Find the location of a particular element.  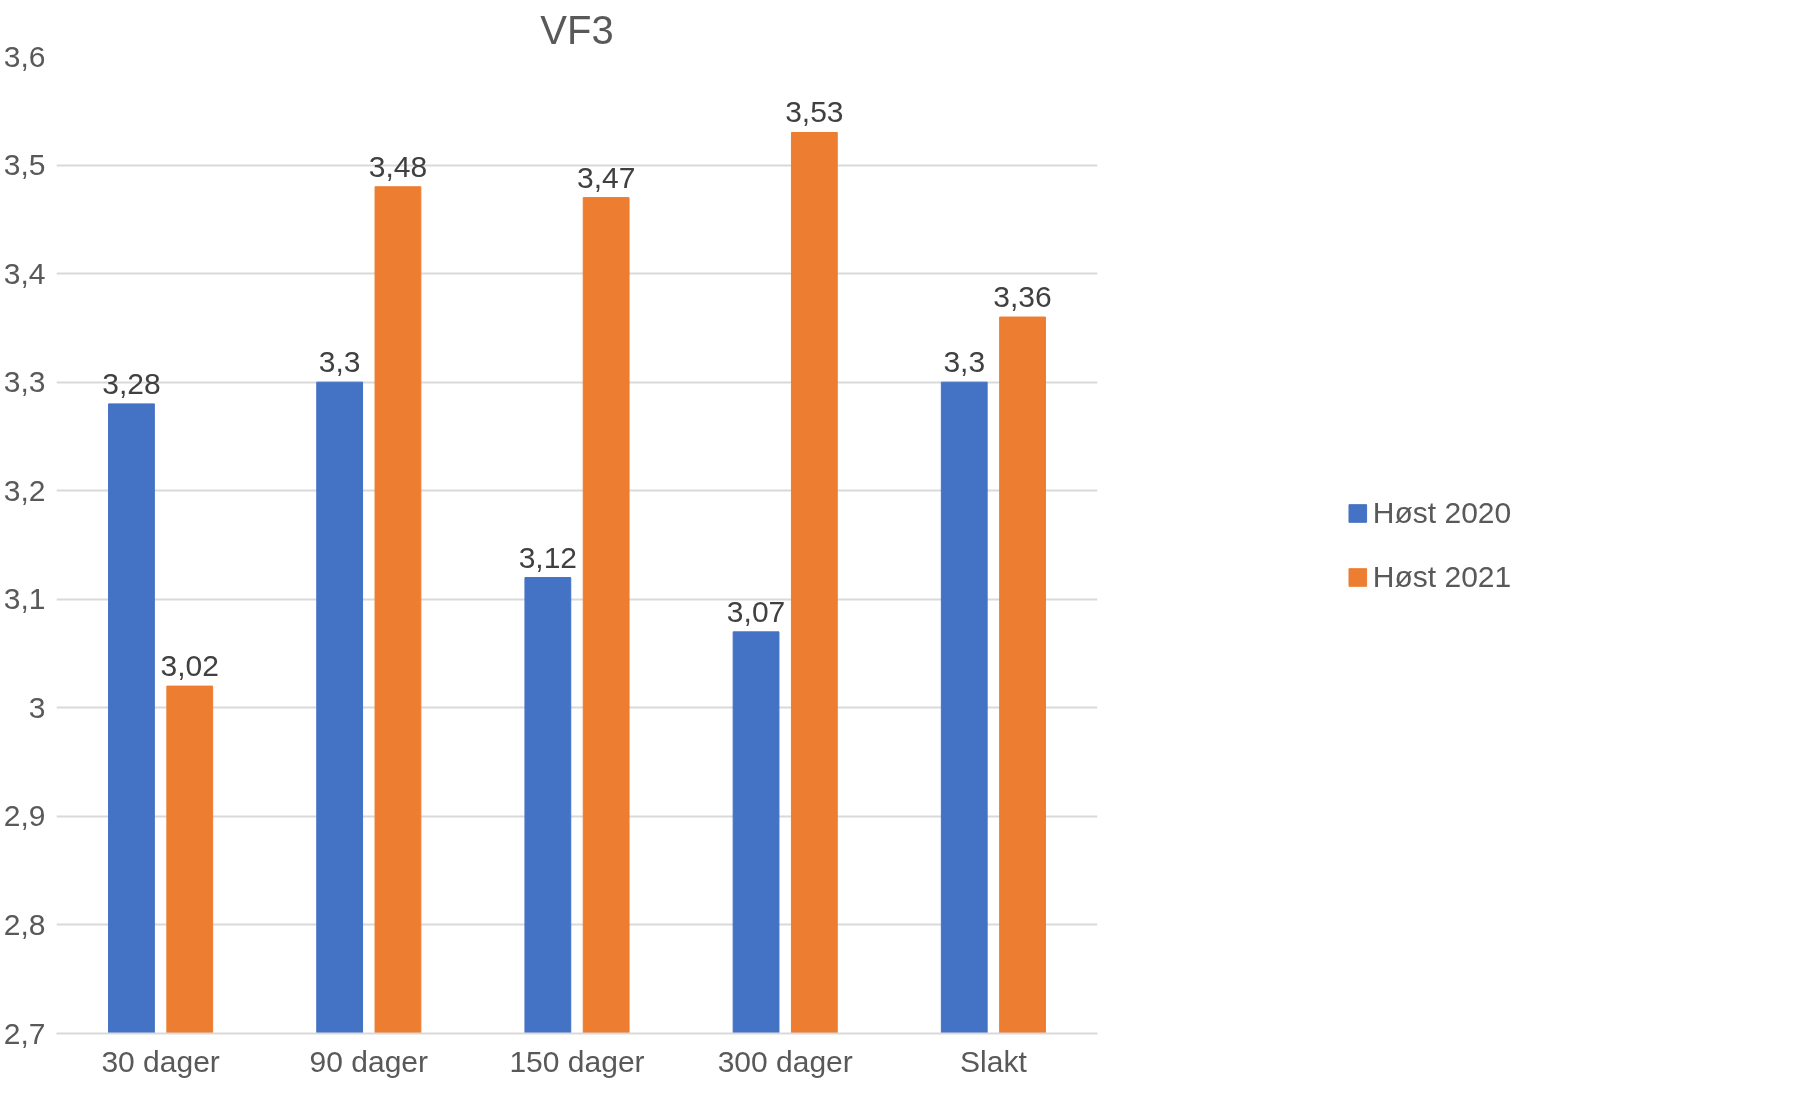

y-tick-label: 3,5 is located at coordinates (24, 165).